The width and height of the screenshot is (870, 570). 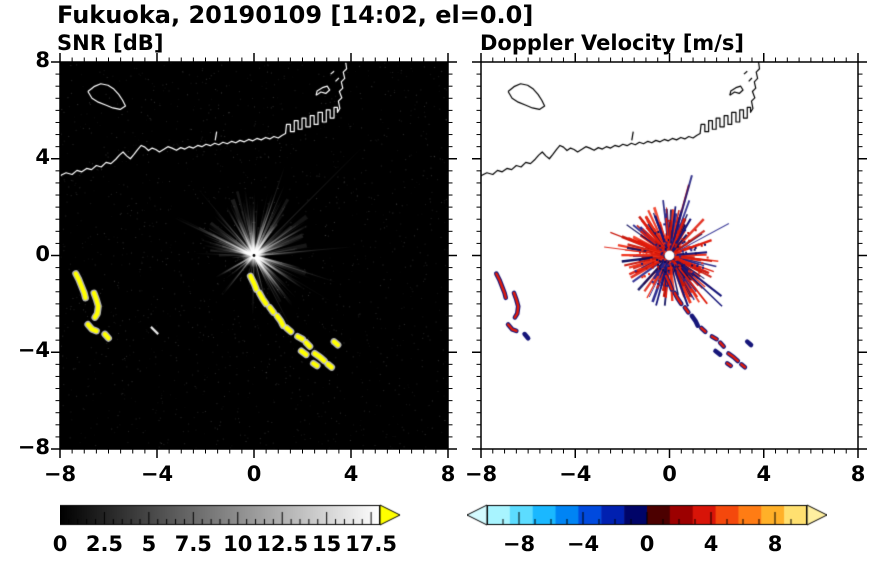 What do you see at coordinates (612, 43) in the screenshot?
I see `doppler-panel-title: Doppler Velocity [m/s]` at bounding box center [612, 43].